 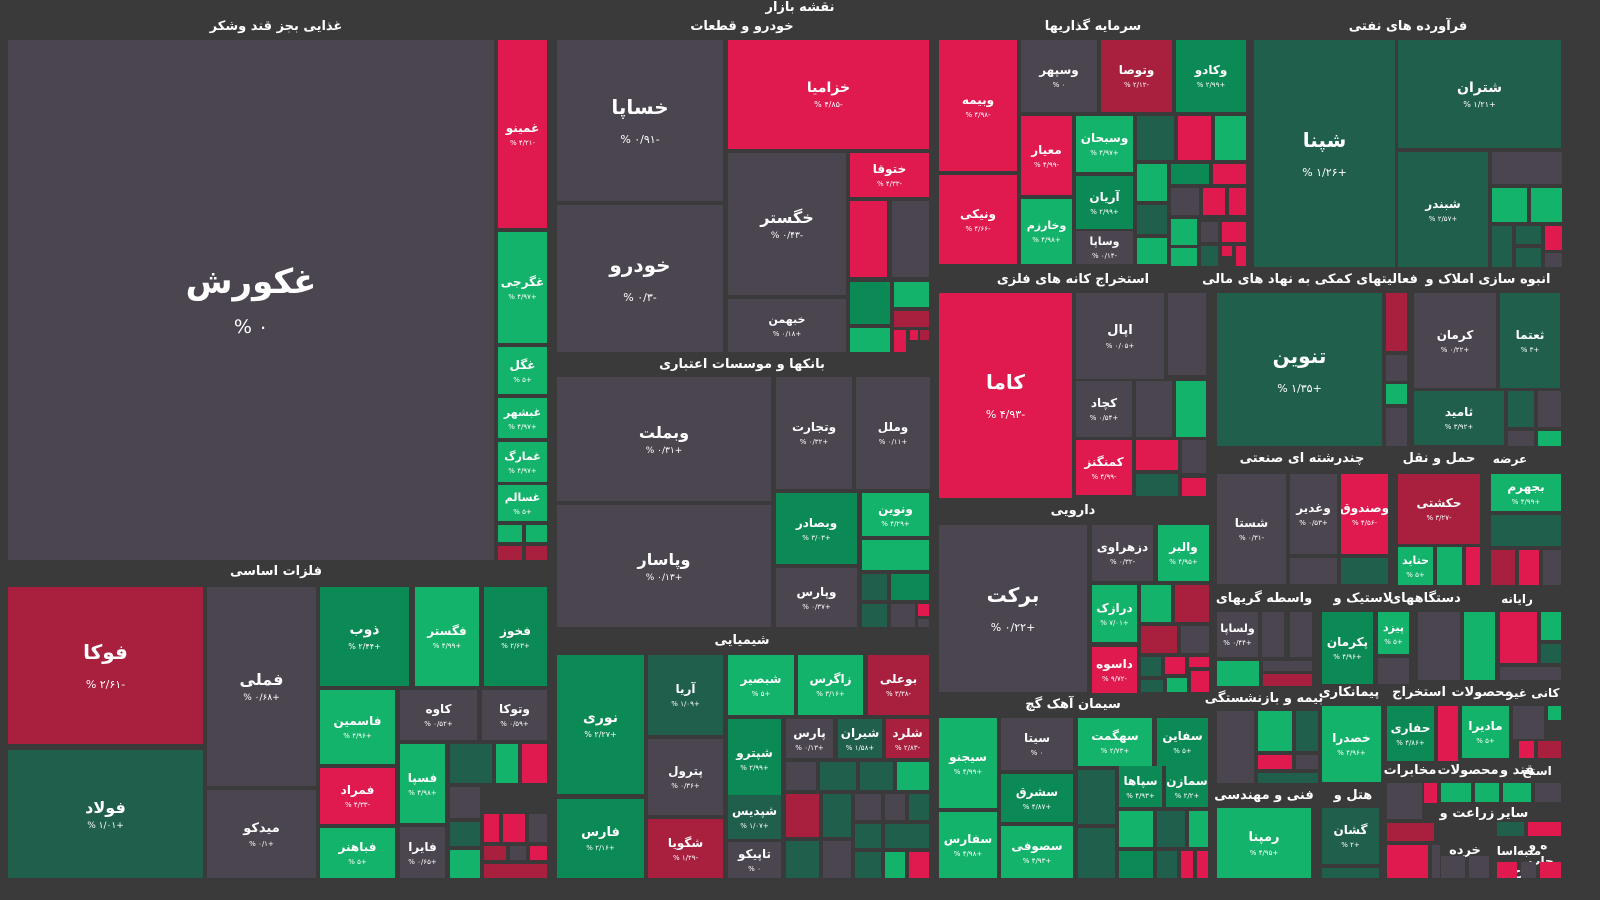 What do you see at coordinates (1264, 843) in the screenshot?
I see `stock-tile: رمپنا +۴/۹۵ %` at bounding box center [1264, 843].